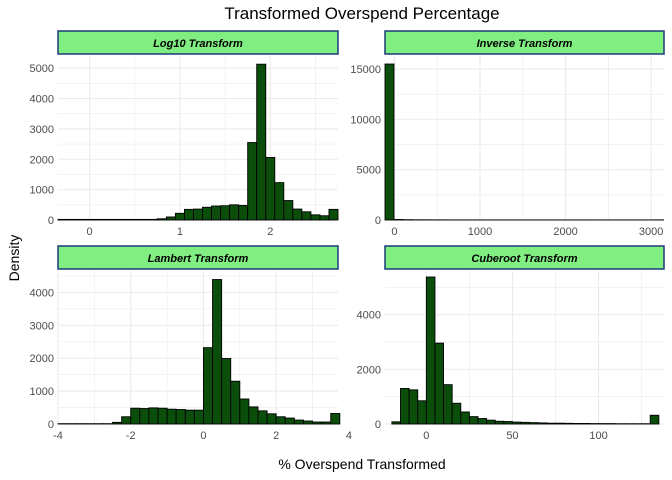 The height and width of the screenshot is (480, 672). What do you see at coordinates (365, 70) in the screenshot?
I see `y-tick-label: 15000` at bounding box center [365, 70].